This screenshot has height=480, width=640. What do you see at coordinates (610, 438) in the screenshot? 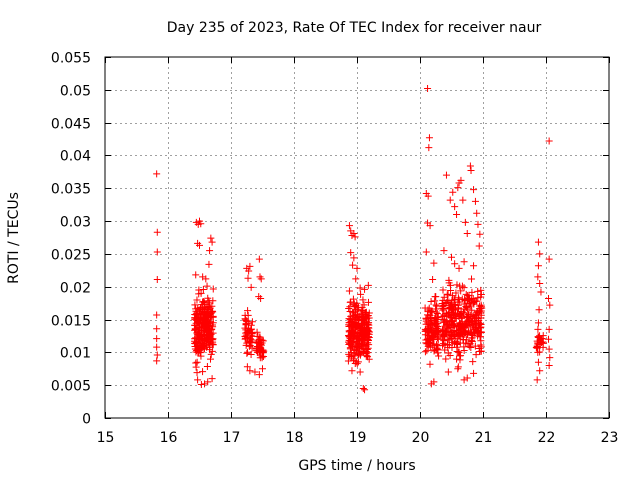
I see `x-tick-label: 23` at bounding box center [610, 438].